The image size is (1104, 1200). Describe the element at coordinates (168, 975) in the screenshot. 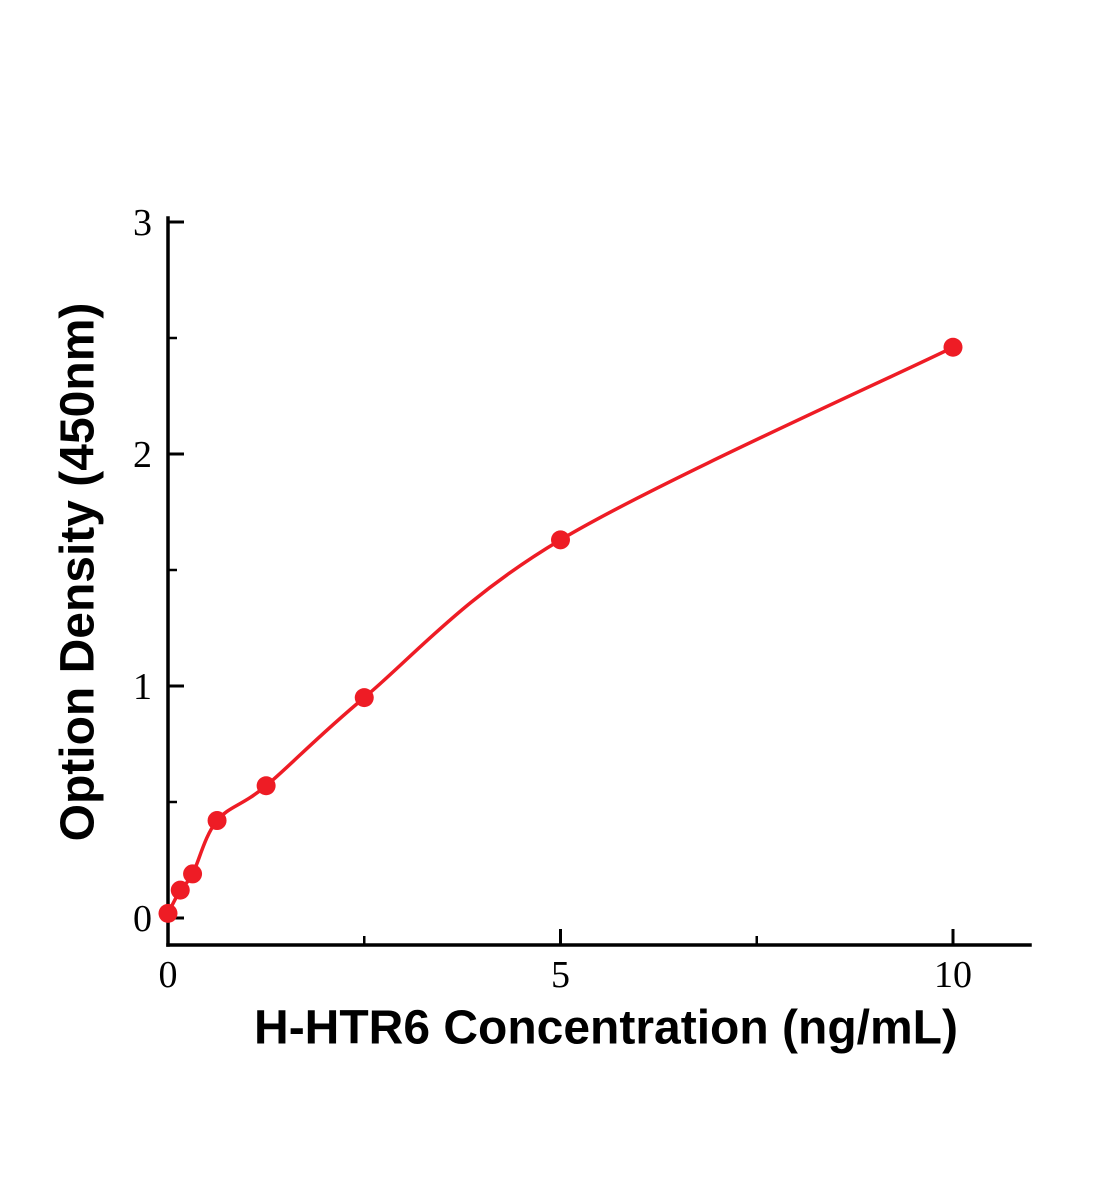

I see `x-tick-label: 0` at that location.